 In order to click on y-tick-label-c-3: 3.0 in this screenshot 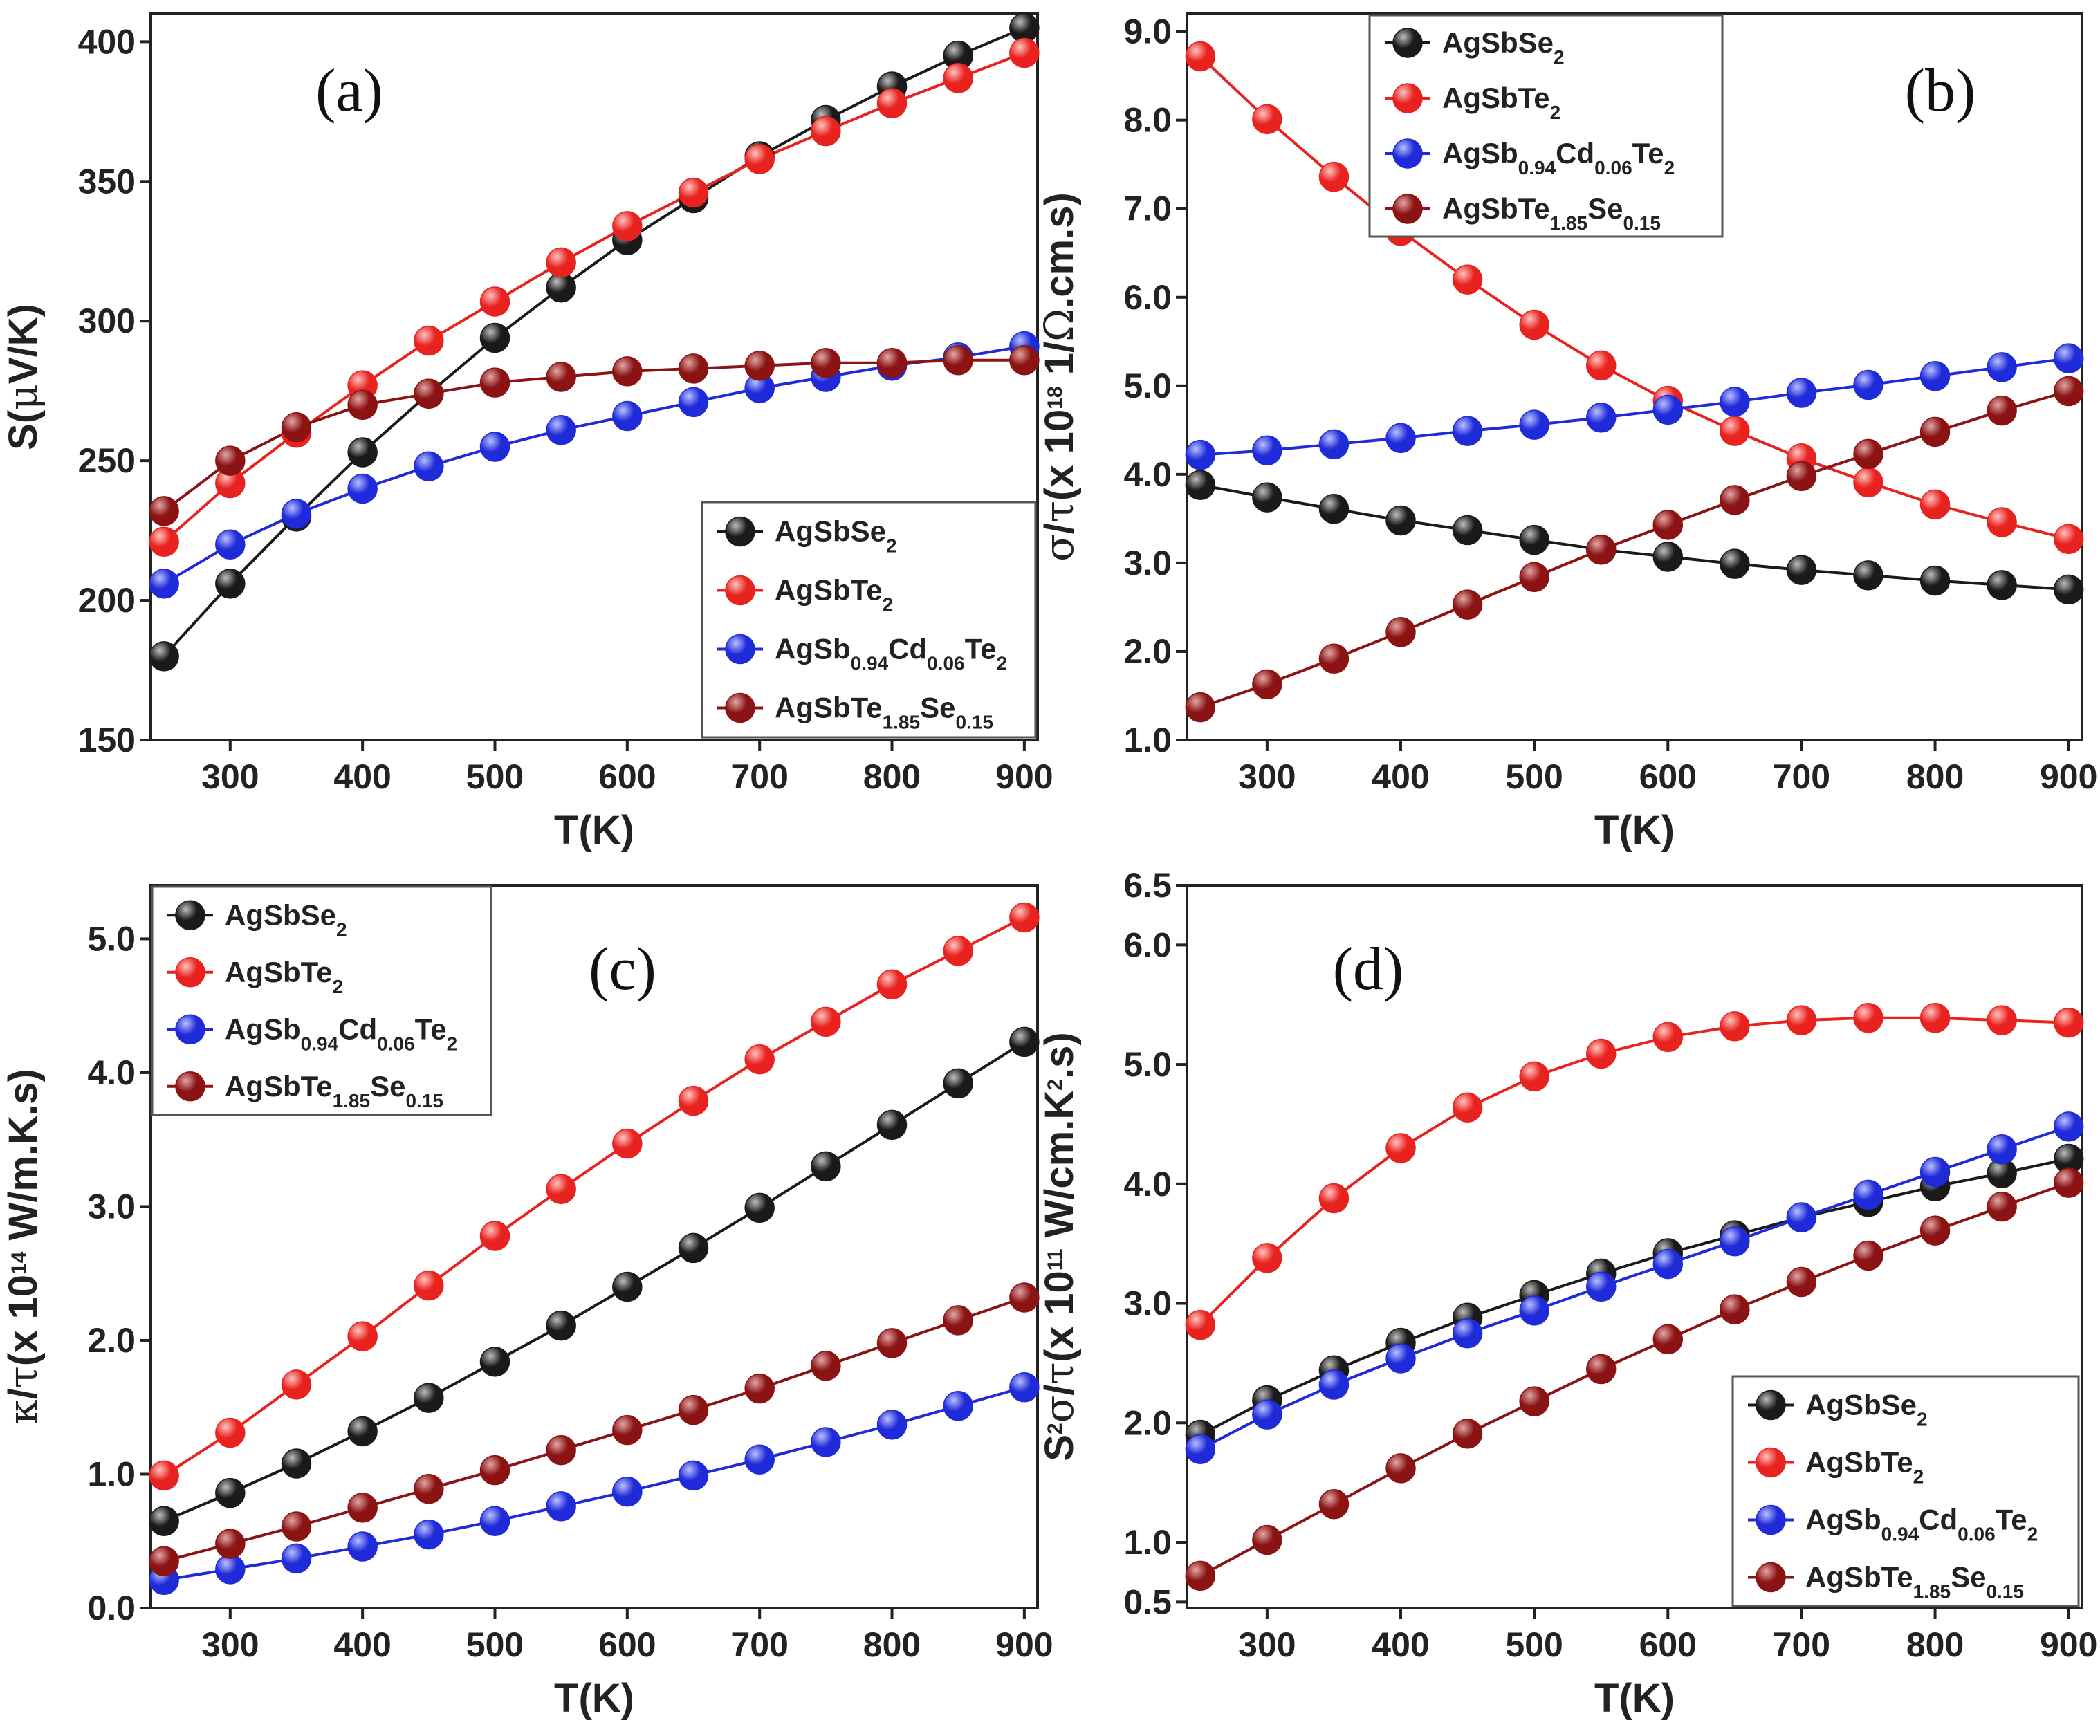, I will do `click(111, 1206)`.